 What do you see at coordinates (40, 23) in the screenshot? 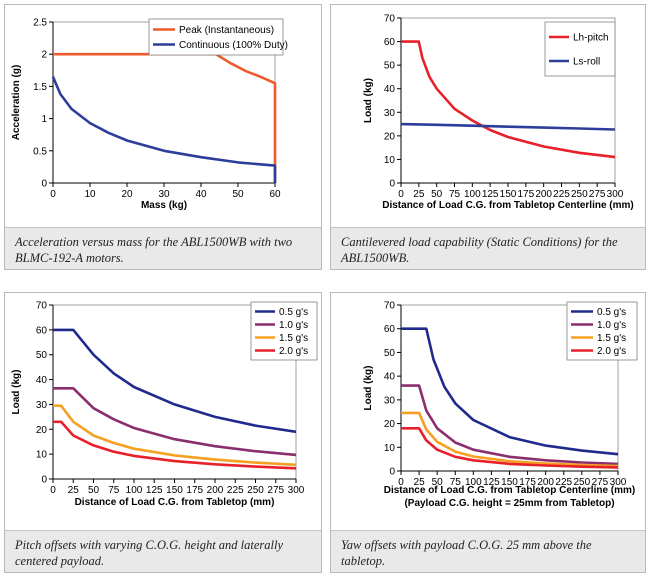
I see `y-tick-label: 2.5` at bounding box center [40, 23].